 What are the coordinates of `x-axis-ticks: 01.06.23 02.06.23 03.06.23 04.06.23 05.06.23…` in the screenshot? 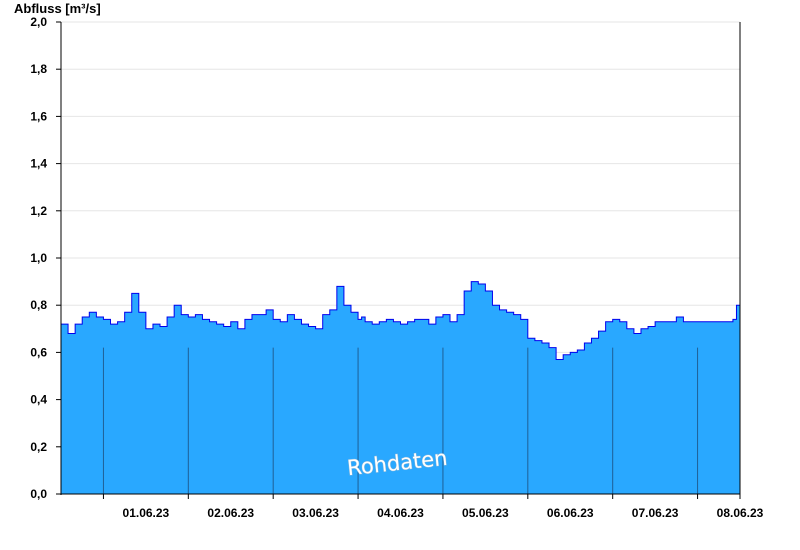 It's located at (433, 507).